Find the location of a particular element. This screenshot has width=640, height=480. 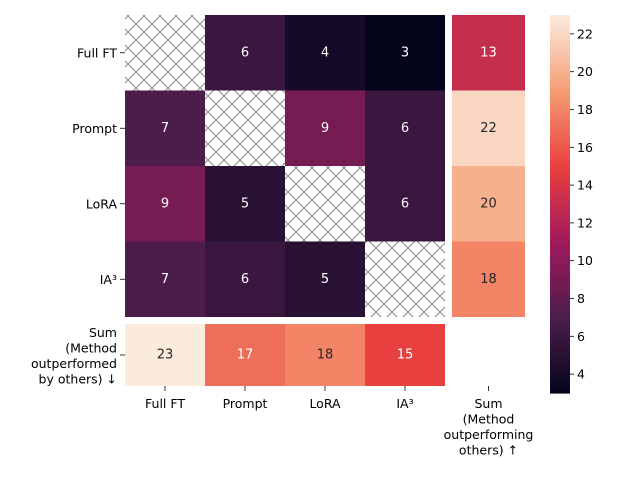

row-label: Full FT is located at coordinates (97, 52).